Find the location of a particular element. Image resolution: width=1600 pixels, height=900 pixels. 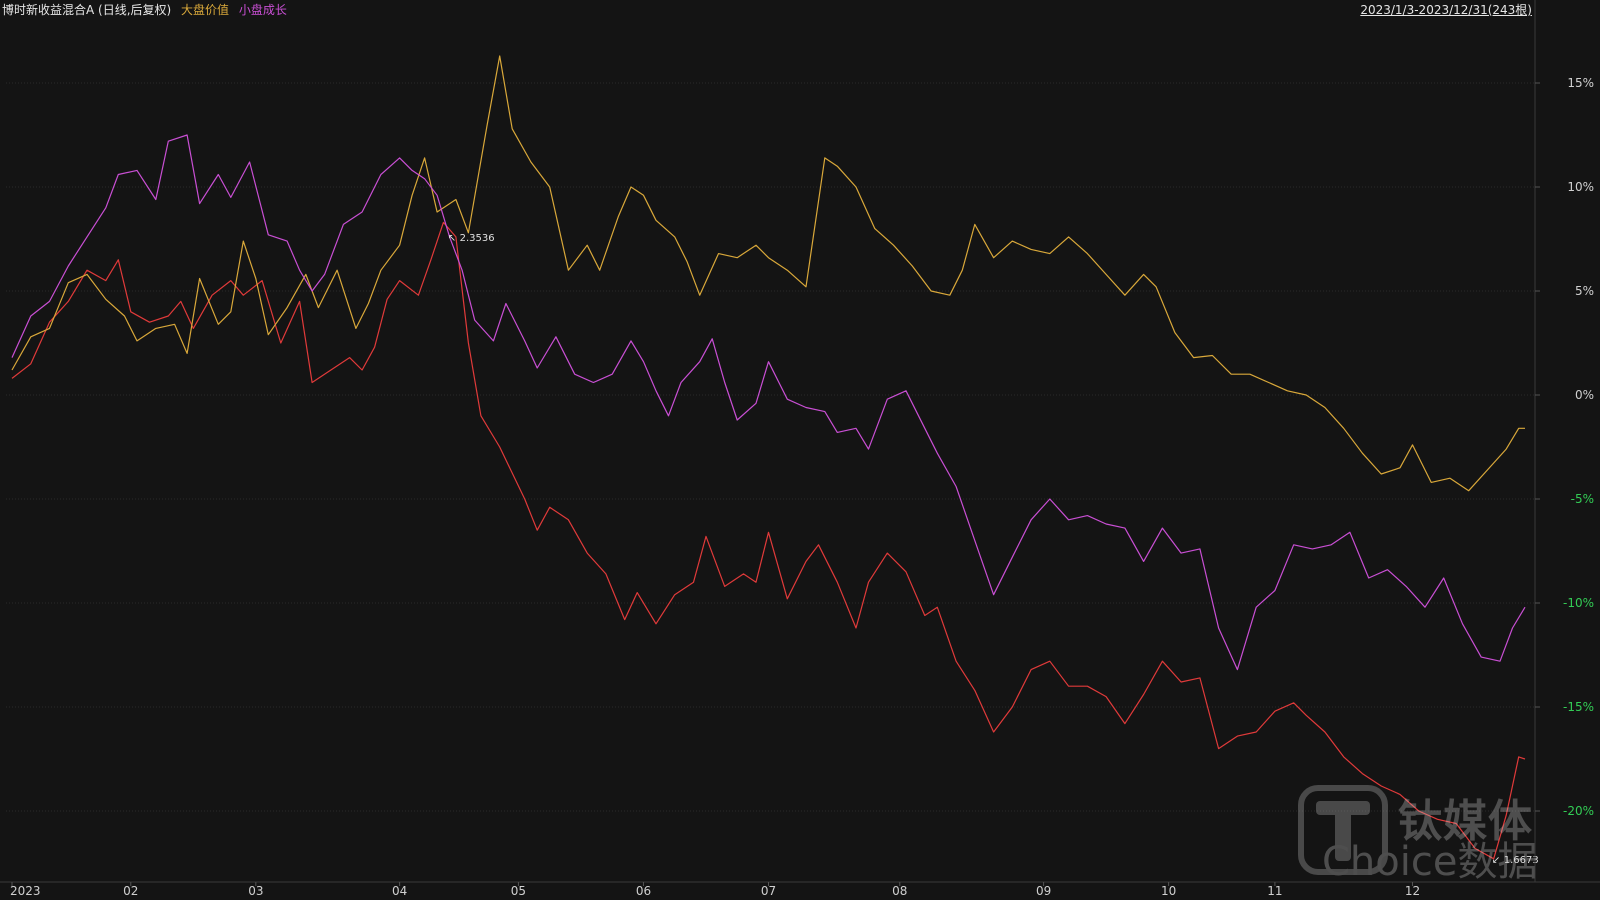

x-tick-label: 05 is located at coordinates (518, 891).